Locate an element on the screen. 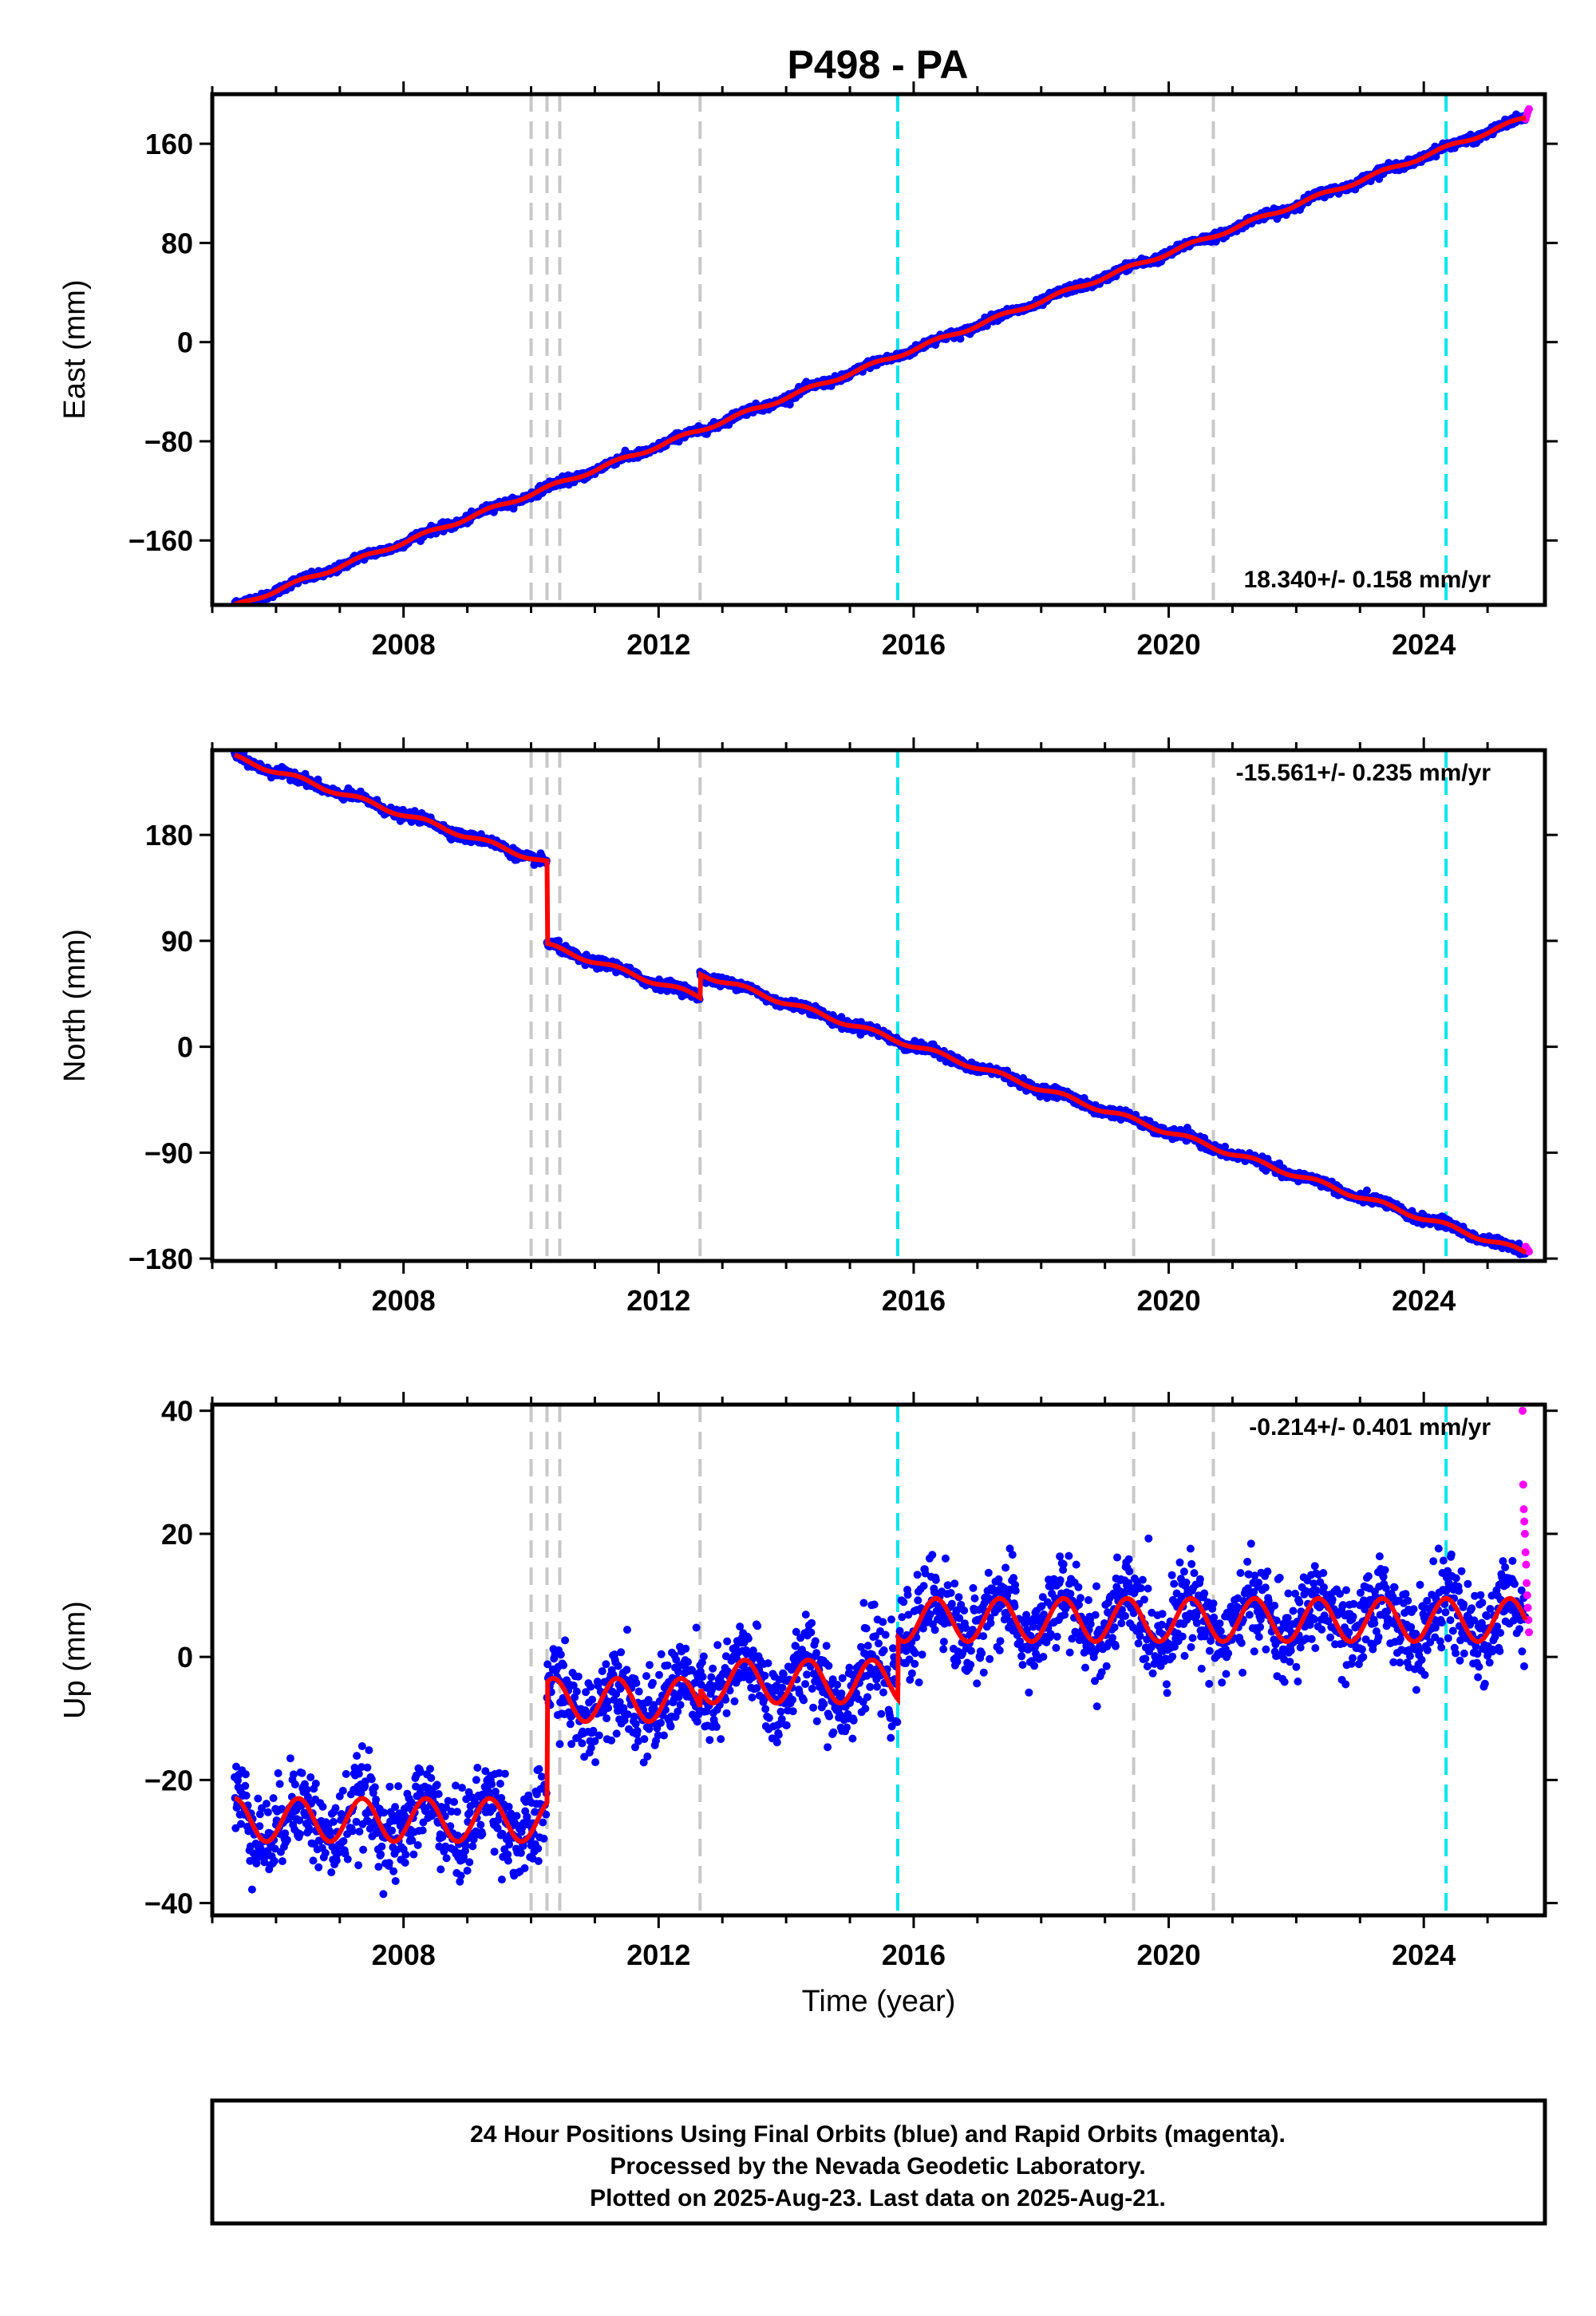 The image size is (1596, 2316). y-tick-label: −80 is located at coordinates (168, 441).